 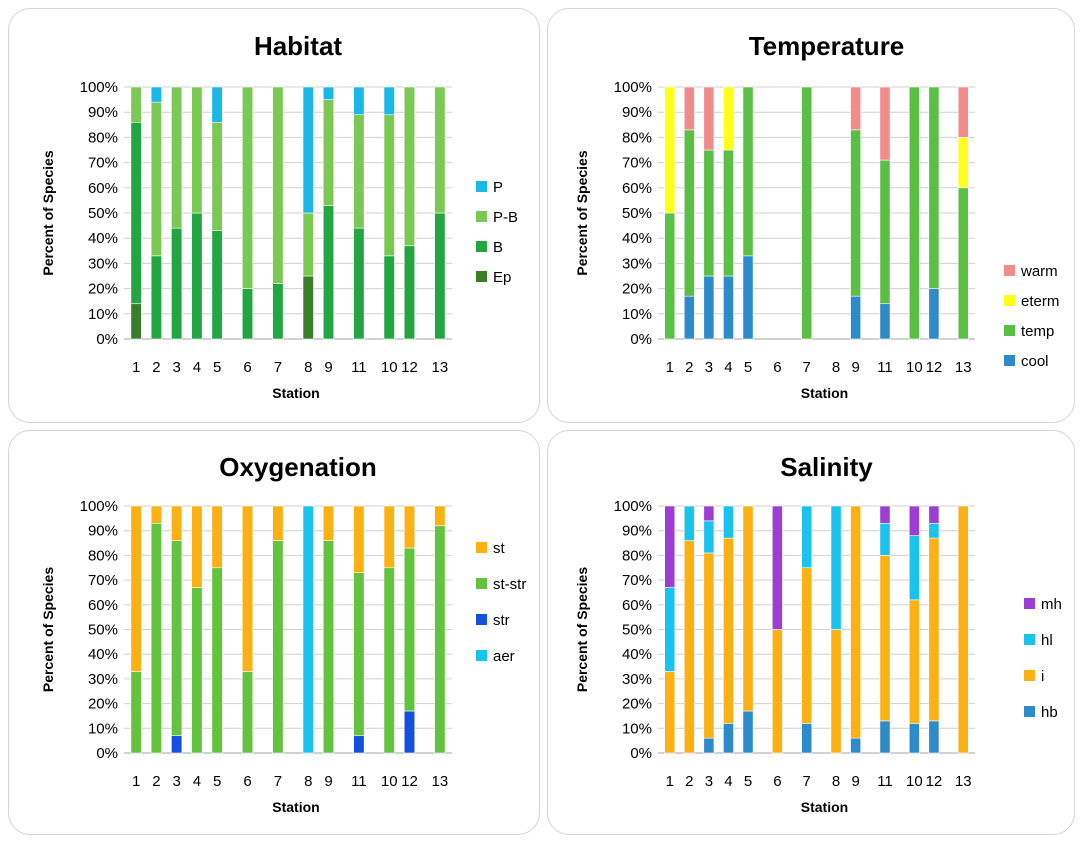 I want to click on habitat-x-tick-label: 1, so click(x=136, y=367).